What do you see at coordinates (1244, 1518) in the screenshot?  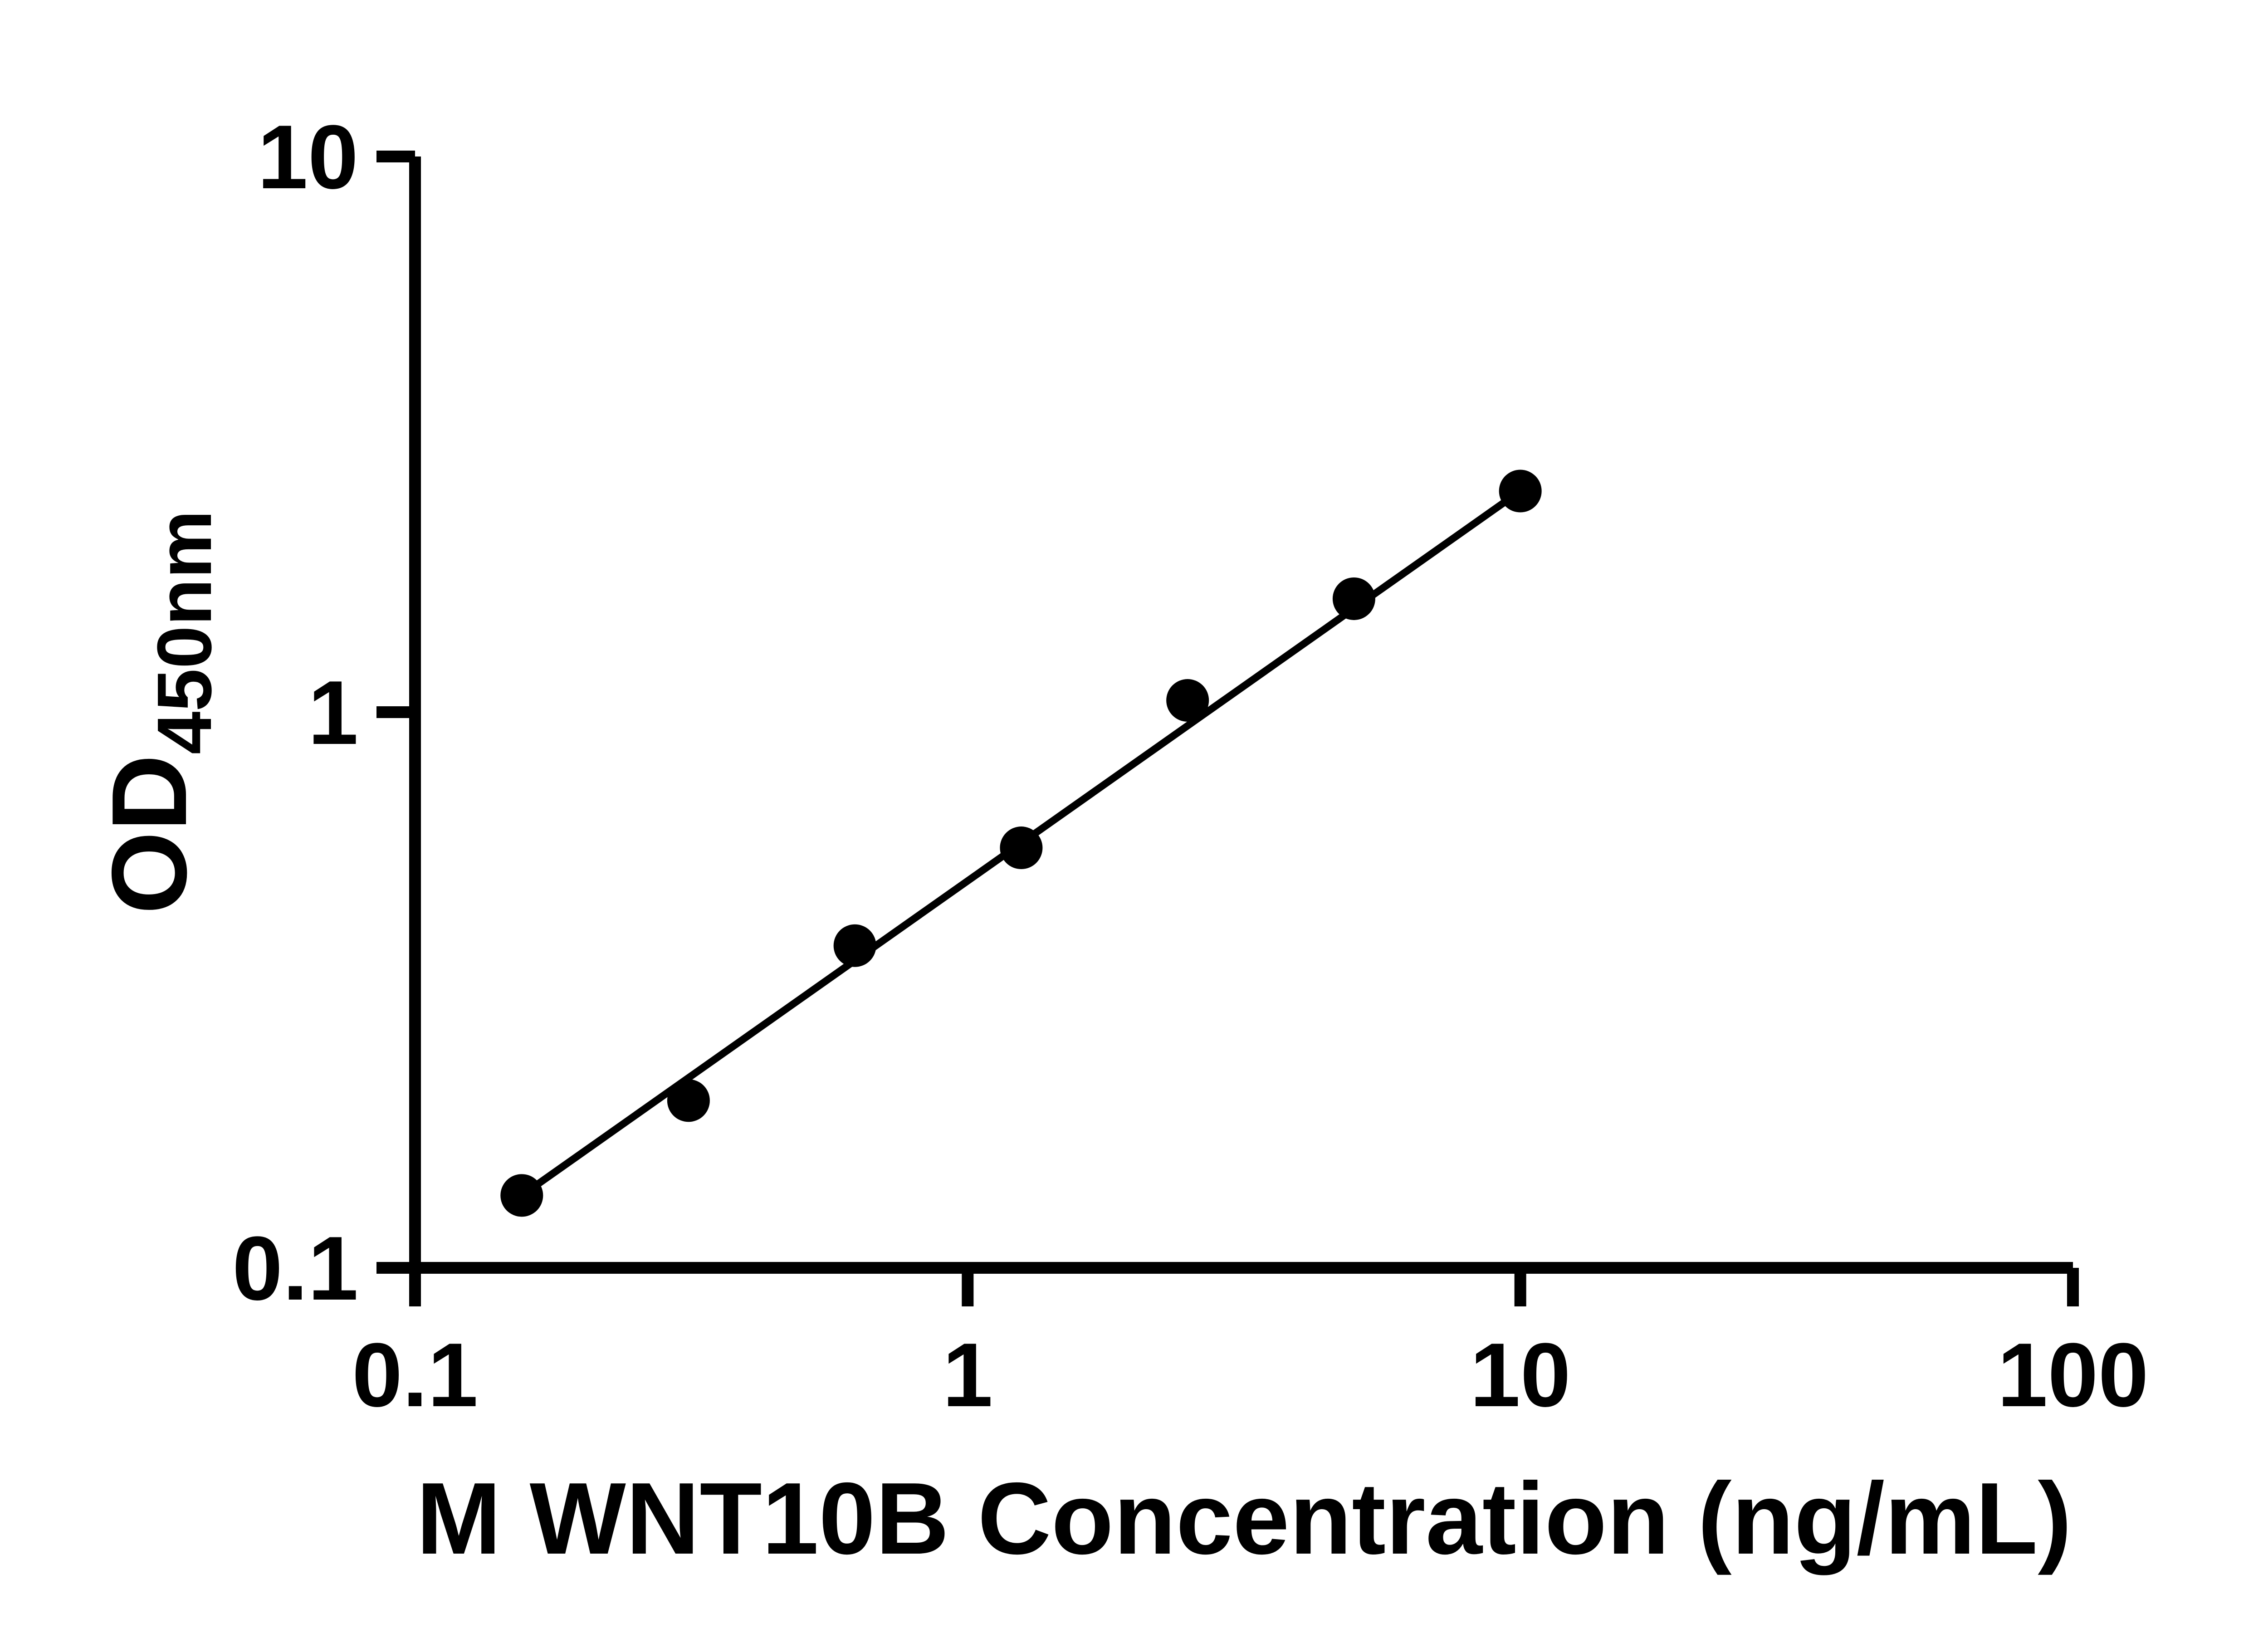 I see `x-axis-title: M WNT10B Concentration (ng/mL)` at bounding box center [1244, 1518].